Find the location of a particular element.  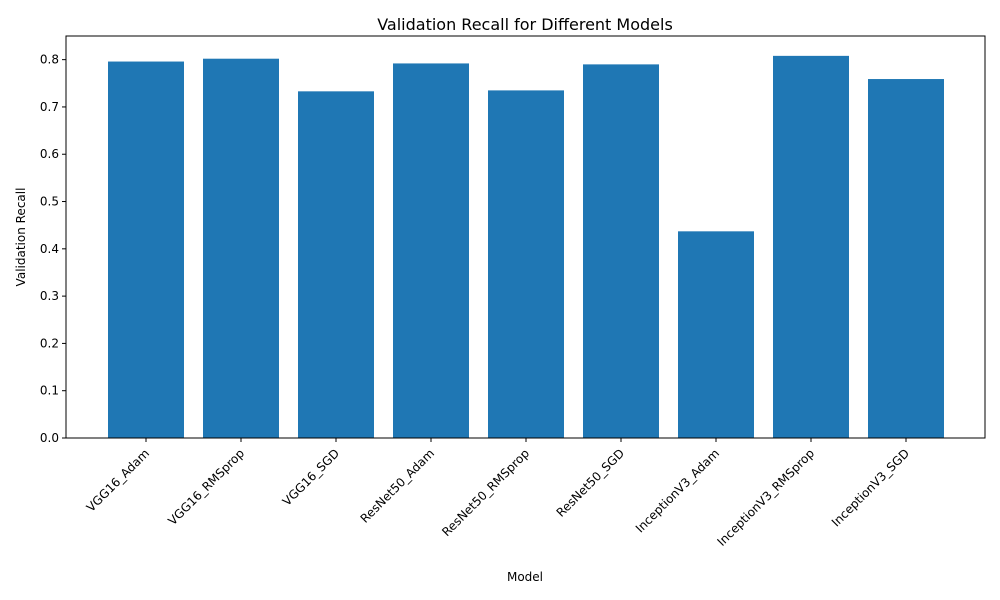

bar-ResNet50_RMSprop is located at coordinates (526, 264).